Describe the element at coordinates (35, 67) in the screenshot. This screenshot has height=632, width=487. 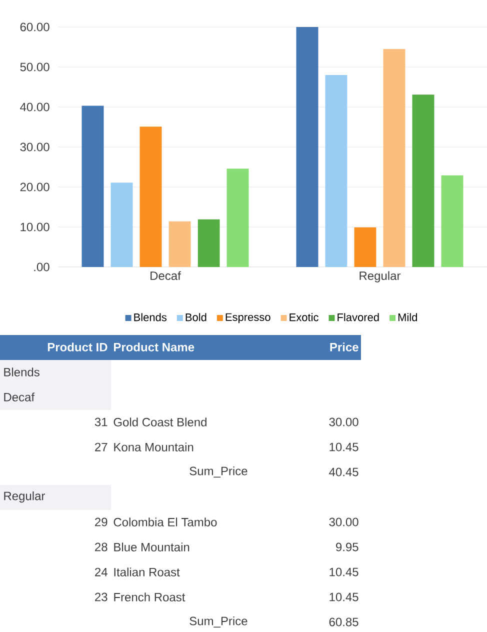
I see `y-tick-label: 50.00` at that location.